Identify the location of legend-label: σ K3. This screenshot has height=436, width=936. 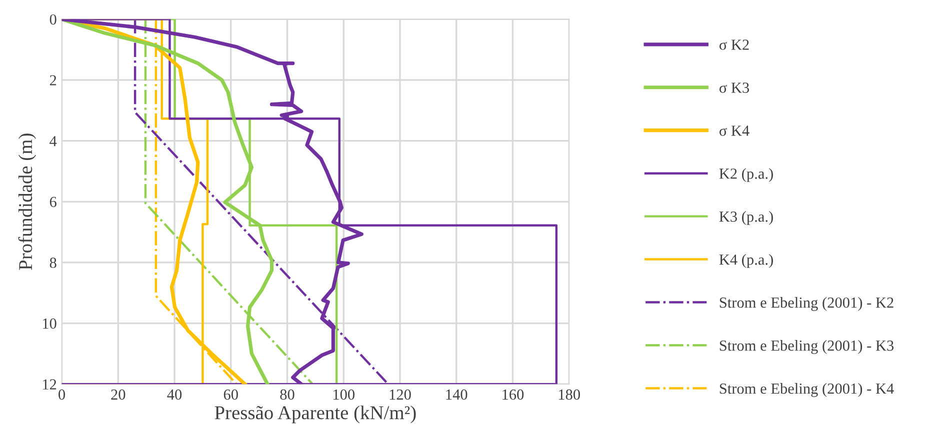
(734, 87).